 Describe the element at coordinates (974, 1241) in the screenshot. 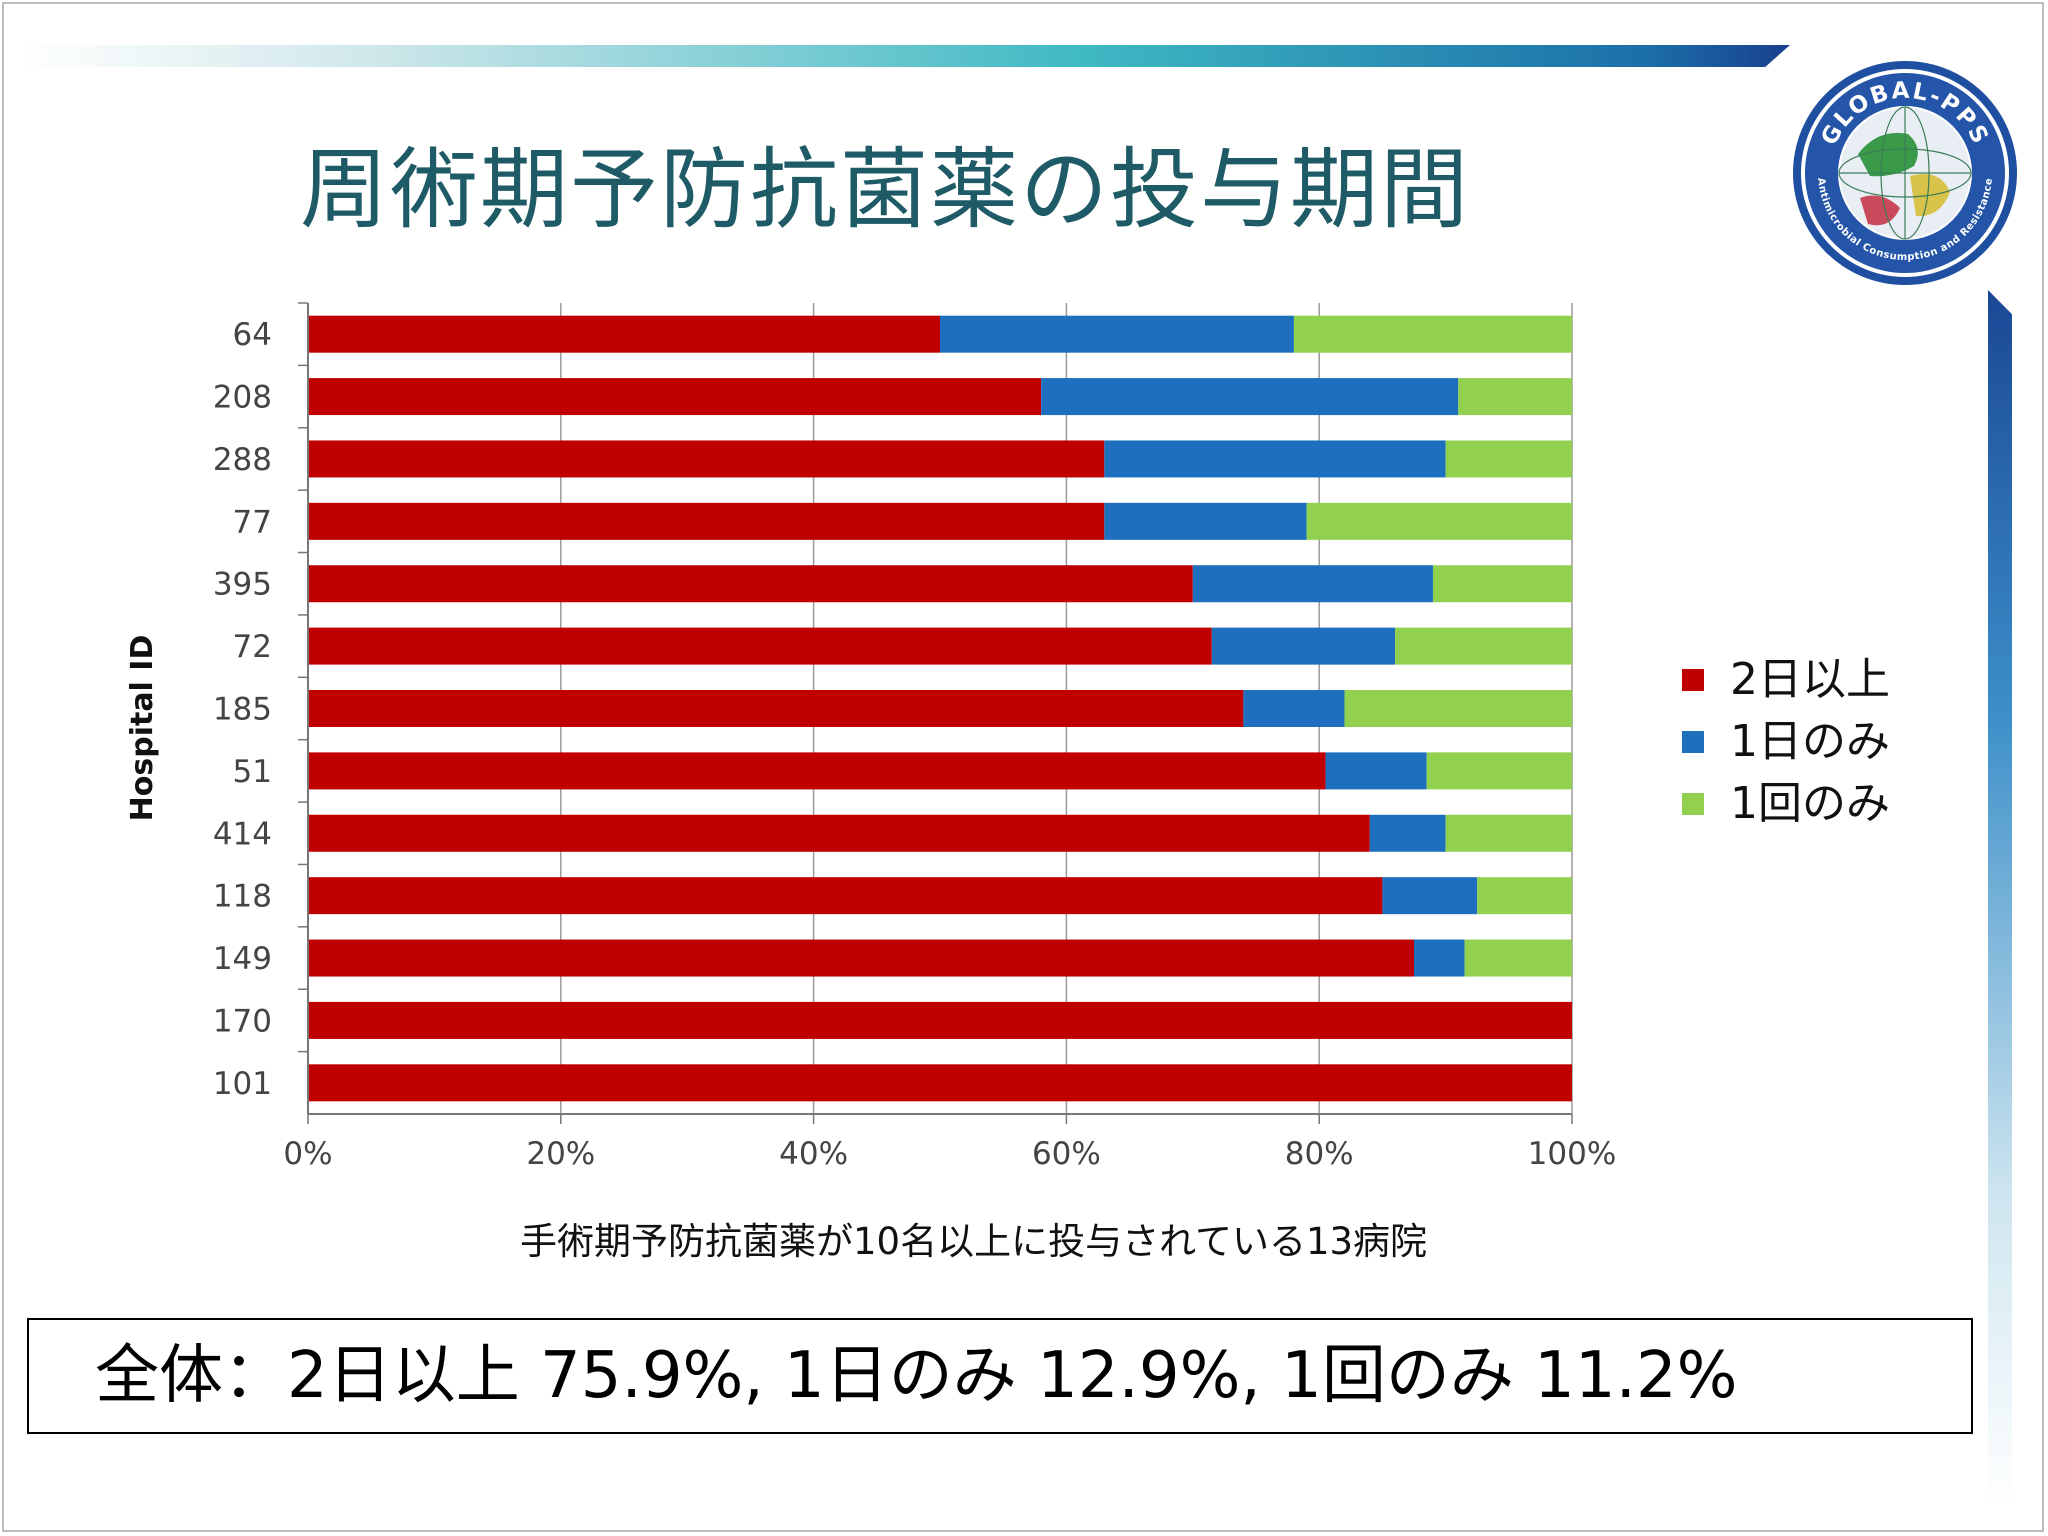

I see `chart-caption: 手術期予防抗菌薬が10名以上に投与されている13病院` at that location.